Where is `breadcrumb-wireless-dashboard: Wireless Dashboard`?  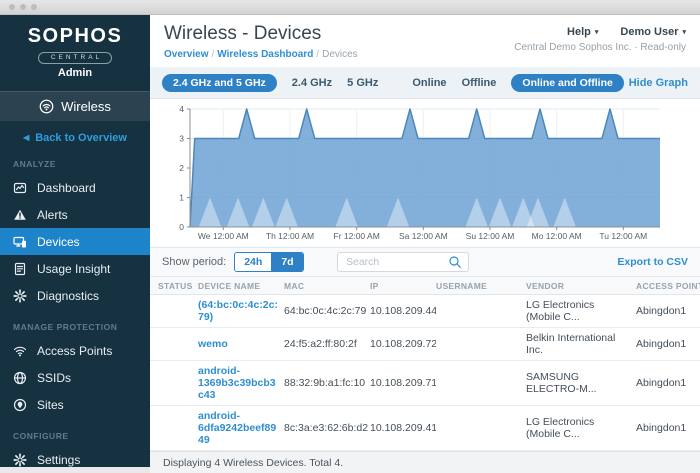
breadcrumb-wireless-dashboard: Wireless Dashboard is located at coordinates (265, 54).